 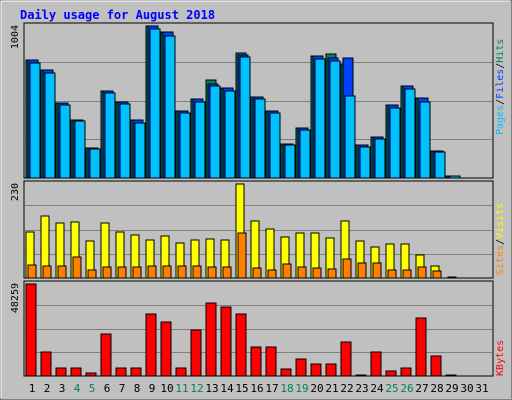 I want to click on legend-visits-sites: Sites/Visits, so click(x=500, y=239).